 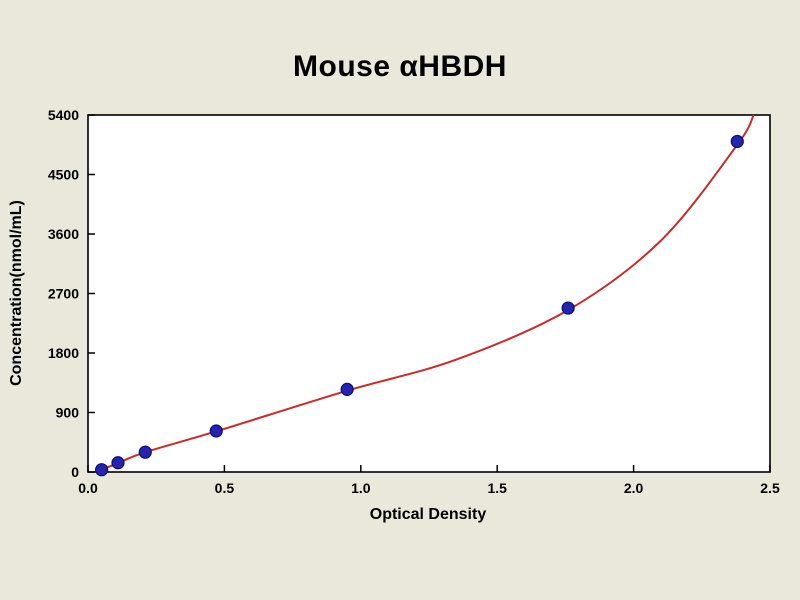 What do you see at coordinates (68, 413) in the screenshot?
I see `y-tick-label: 900` at bounding box center [68, 413].